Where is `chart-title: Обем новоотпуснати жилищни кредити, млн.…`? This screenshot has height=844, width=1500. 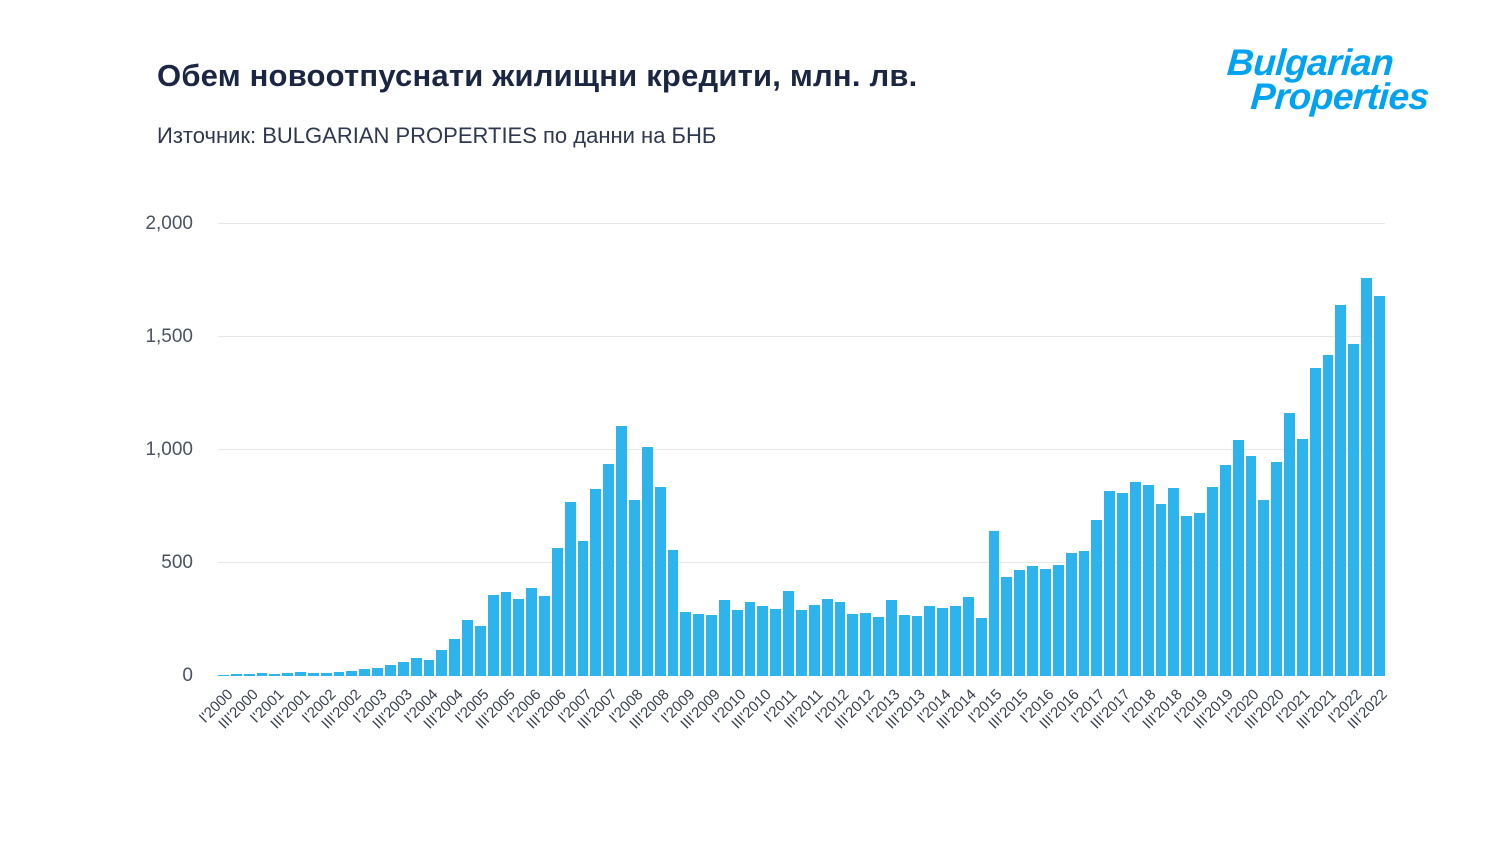 chart-title: Обем новоотпуснати жилищни кредити, млн.… is located at coordinates (537, 75).